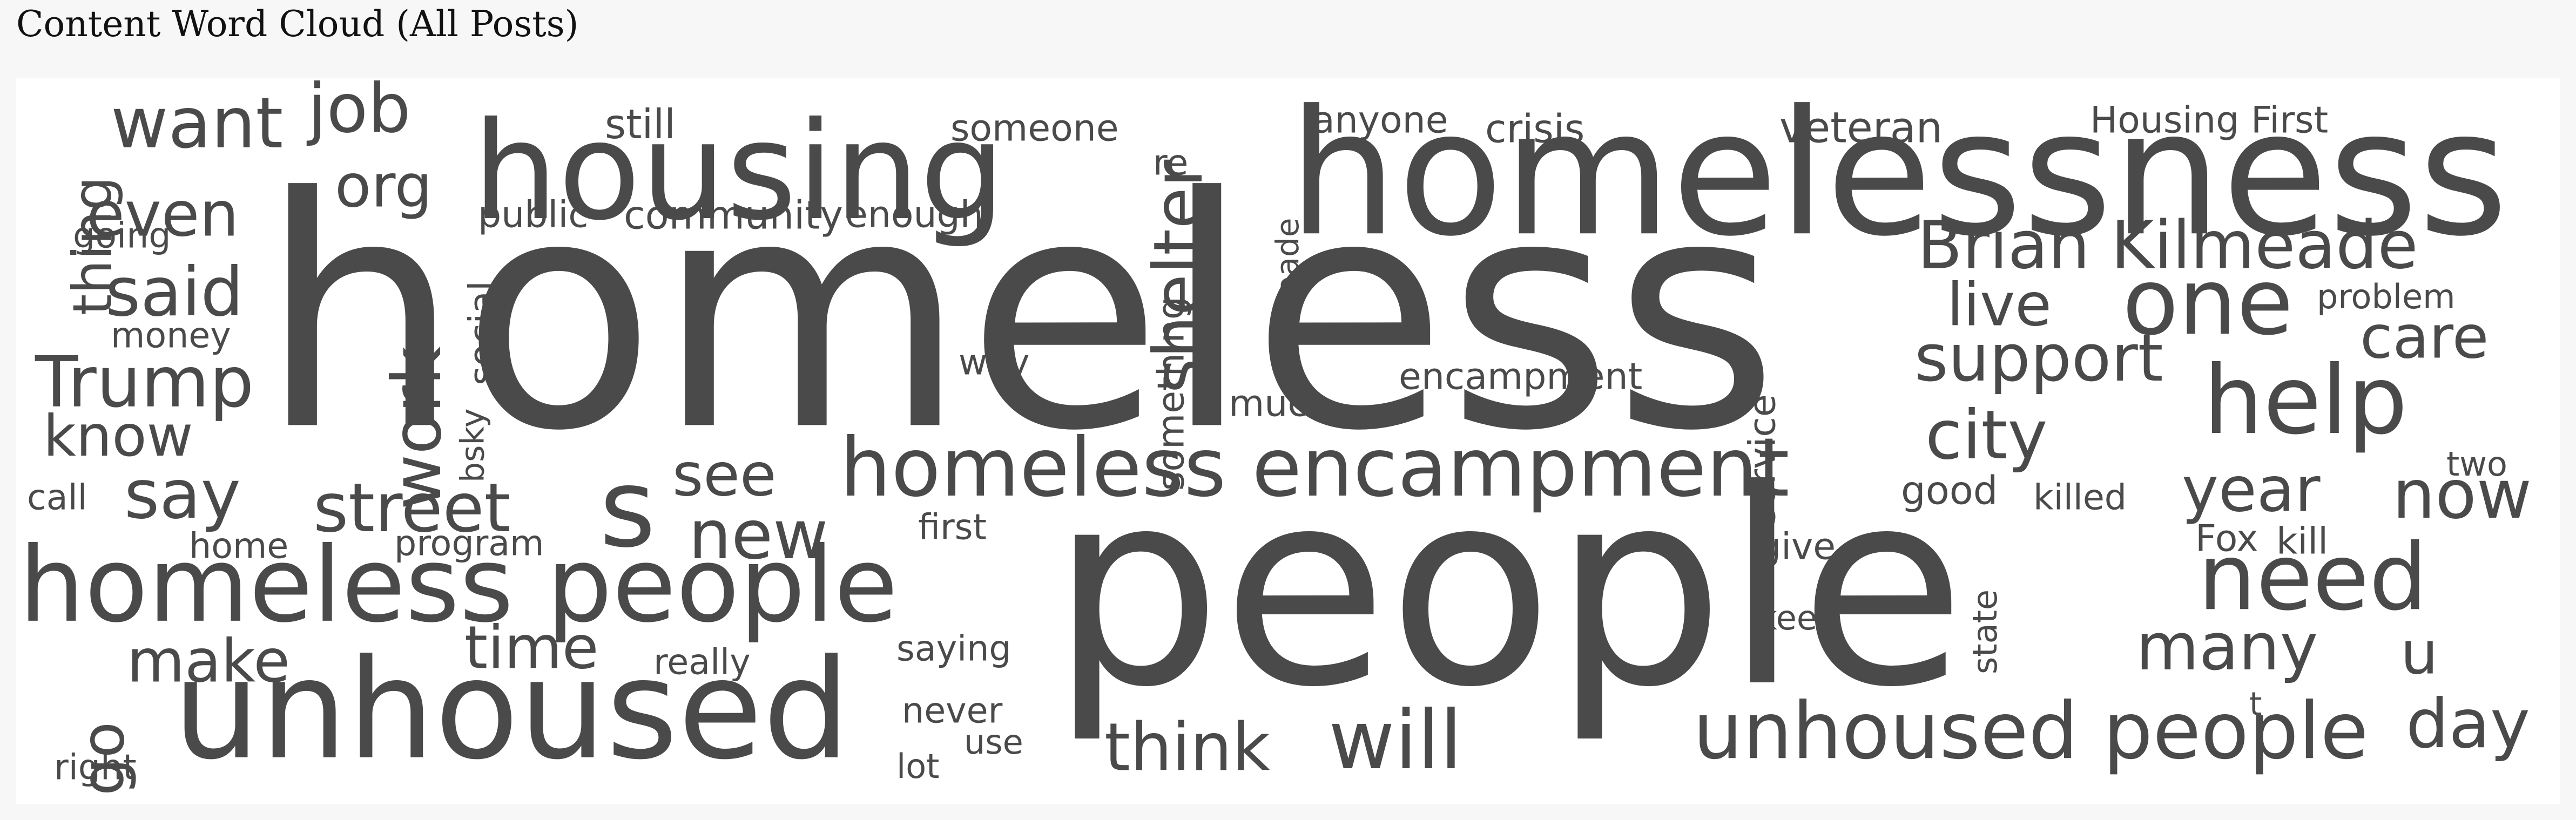 The height and width of the screenshot is (820, 2576). What do you see at coordinates (511, 710) in the screenshot?
I see `word-unhoused: unhoused` at bounding box center [511, 710].